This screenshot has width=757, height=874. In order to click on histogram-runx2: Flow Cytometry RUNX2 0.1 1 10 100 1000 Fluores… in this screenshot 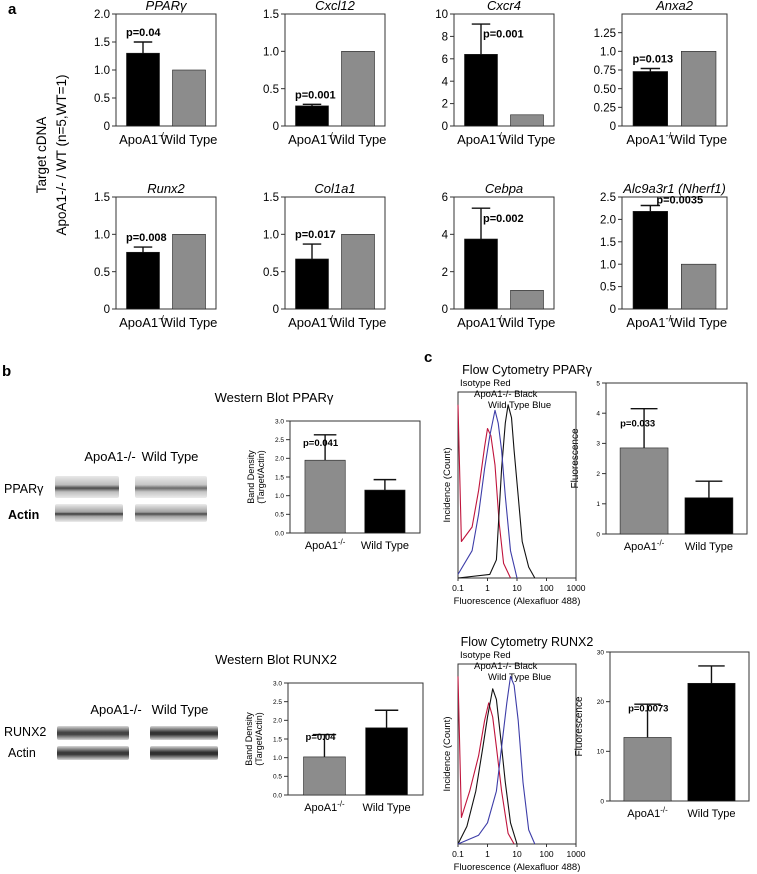, I will do `click(517, 754)`.